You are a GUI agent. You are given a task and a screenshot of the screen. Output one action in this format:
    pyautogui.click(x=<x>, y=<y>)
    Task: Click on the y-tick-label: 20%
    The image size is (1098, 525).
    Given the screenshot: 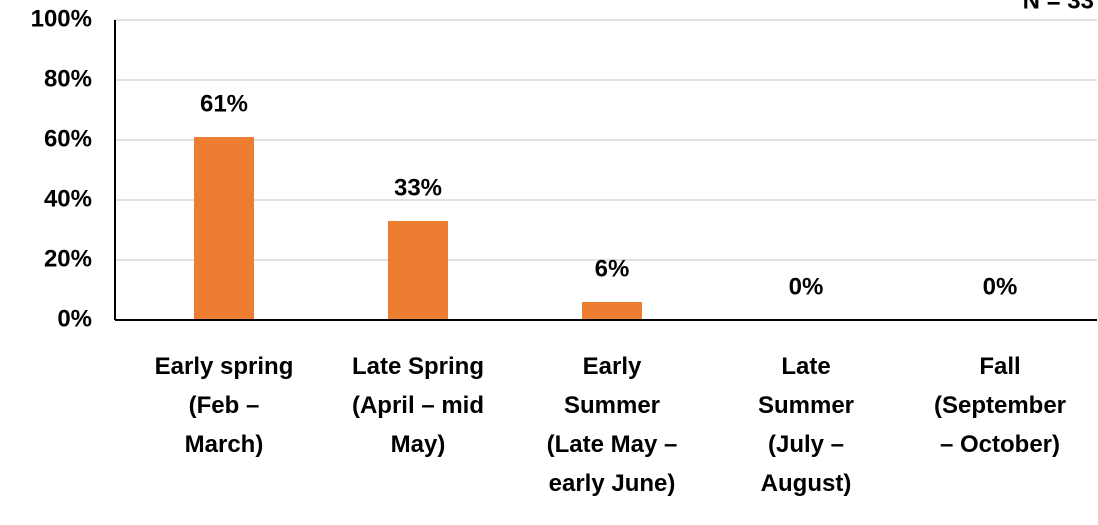 What is the action you would take?
    pyautogui.click(x=68, y=258)
    